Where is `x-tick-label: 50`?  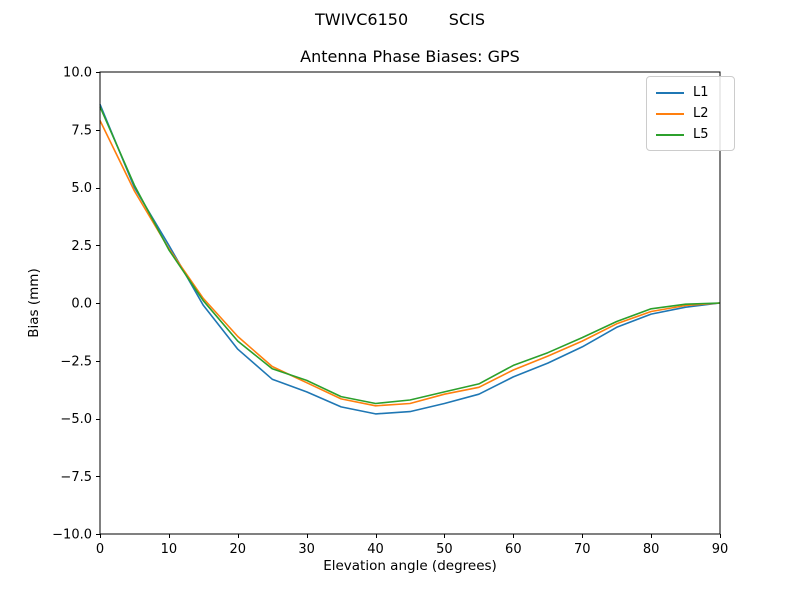
x-tick-label: 50 is located at coordinates (444, 549).